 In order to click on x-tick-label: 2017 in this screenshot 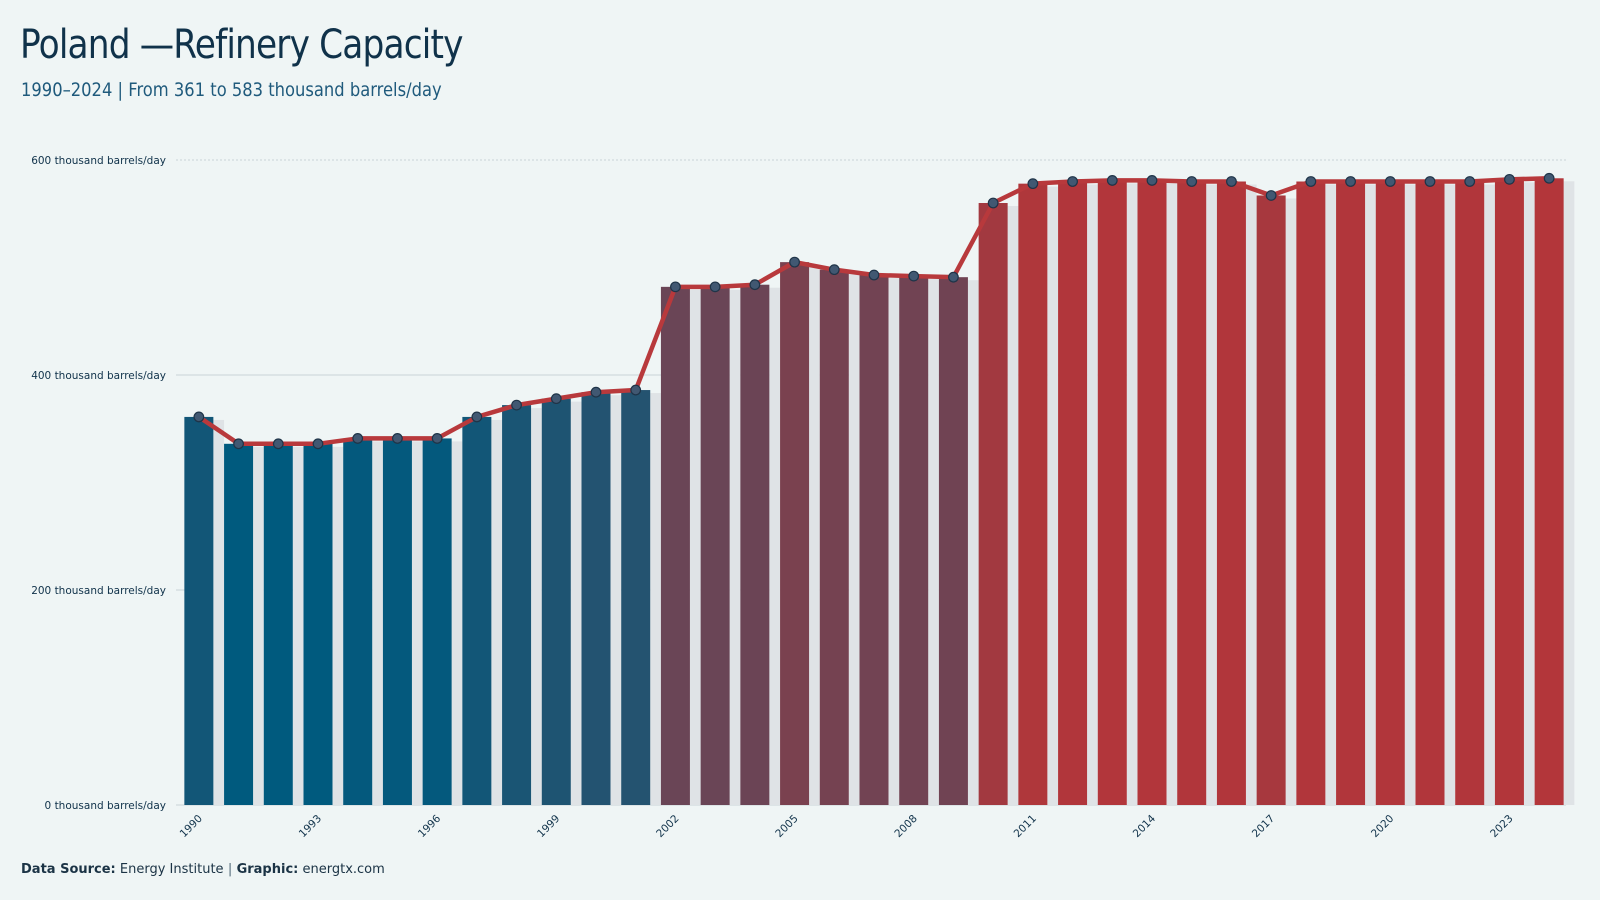, I will do `click(1263, 826)`.